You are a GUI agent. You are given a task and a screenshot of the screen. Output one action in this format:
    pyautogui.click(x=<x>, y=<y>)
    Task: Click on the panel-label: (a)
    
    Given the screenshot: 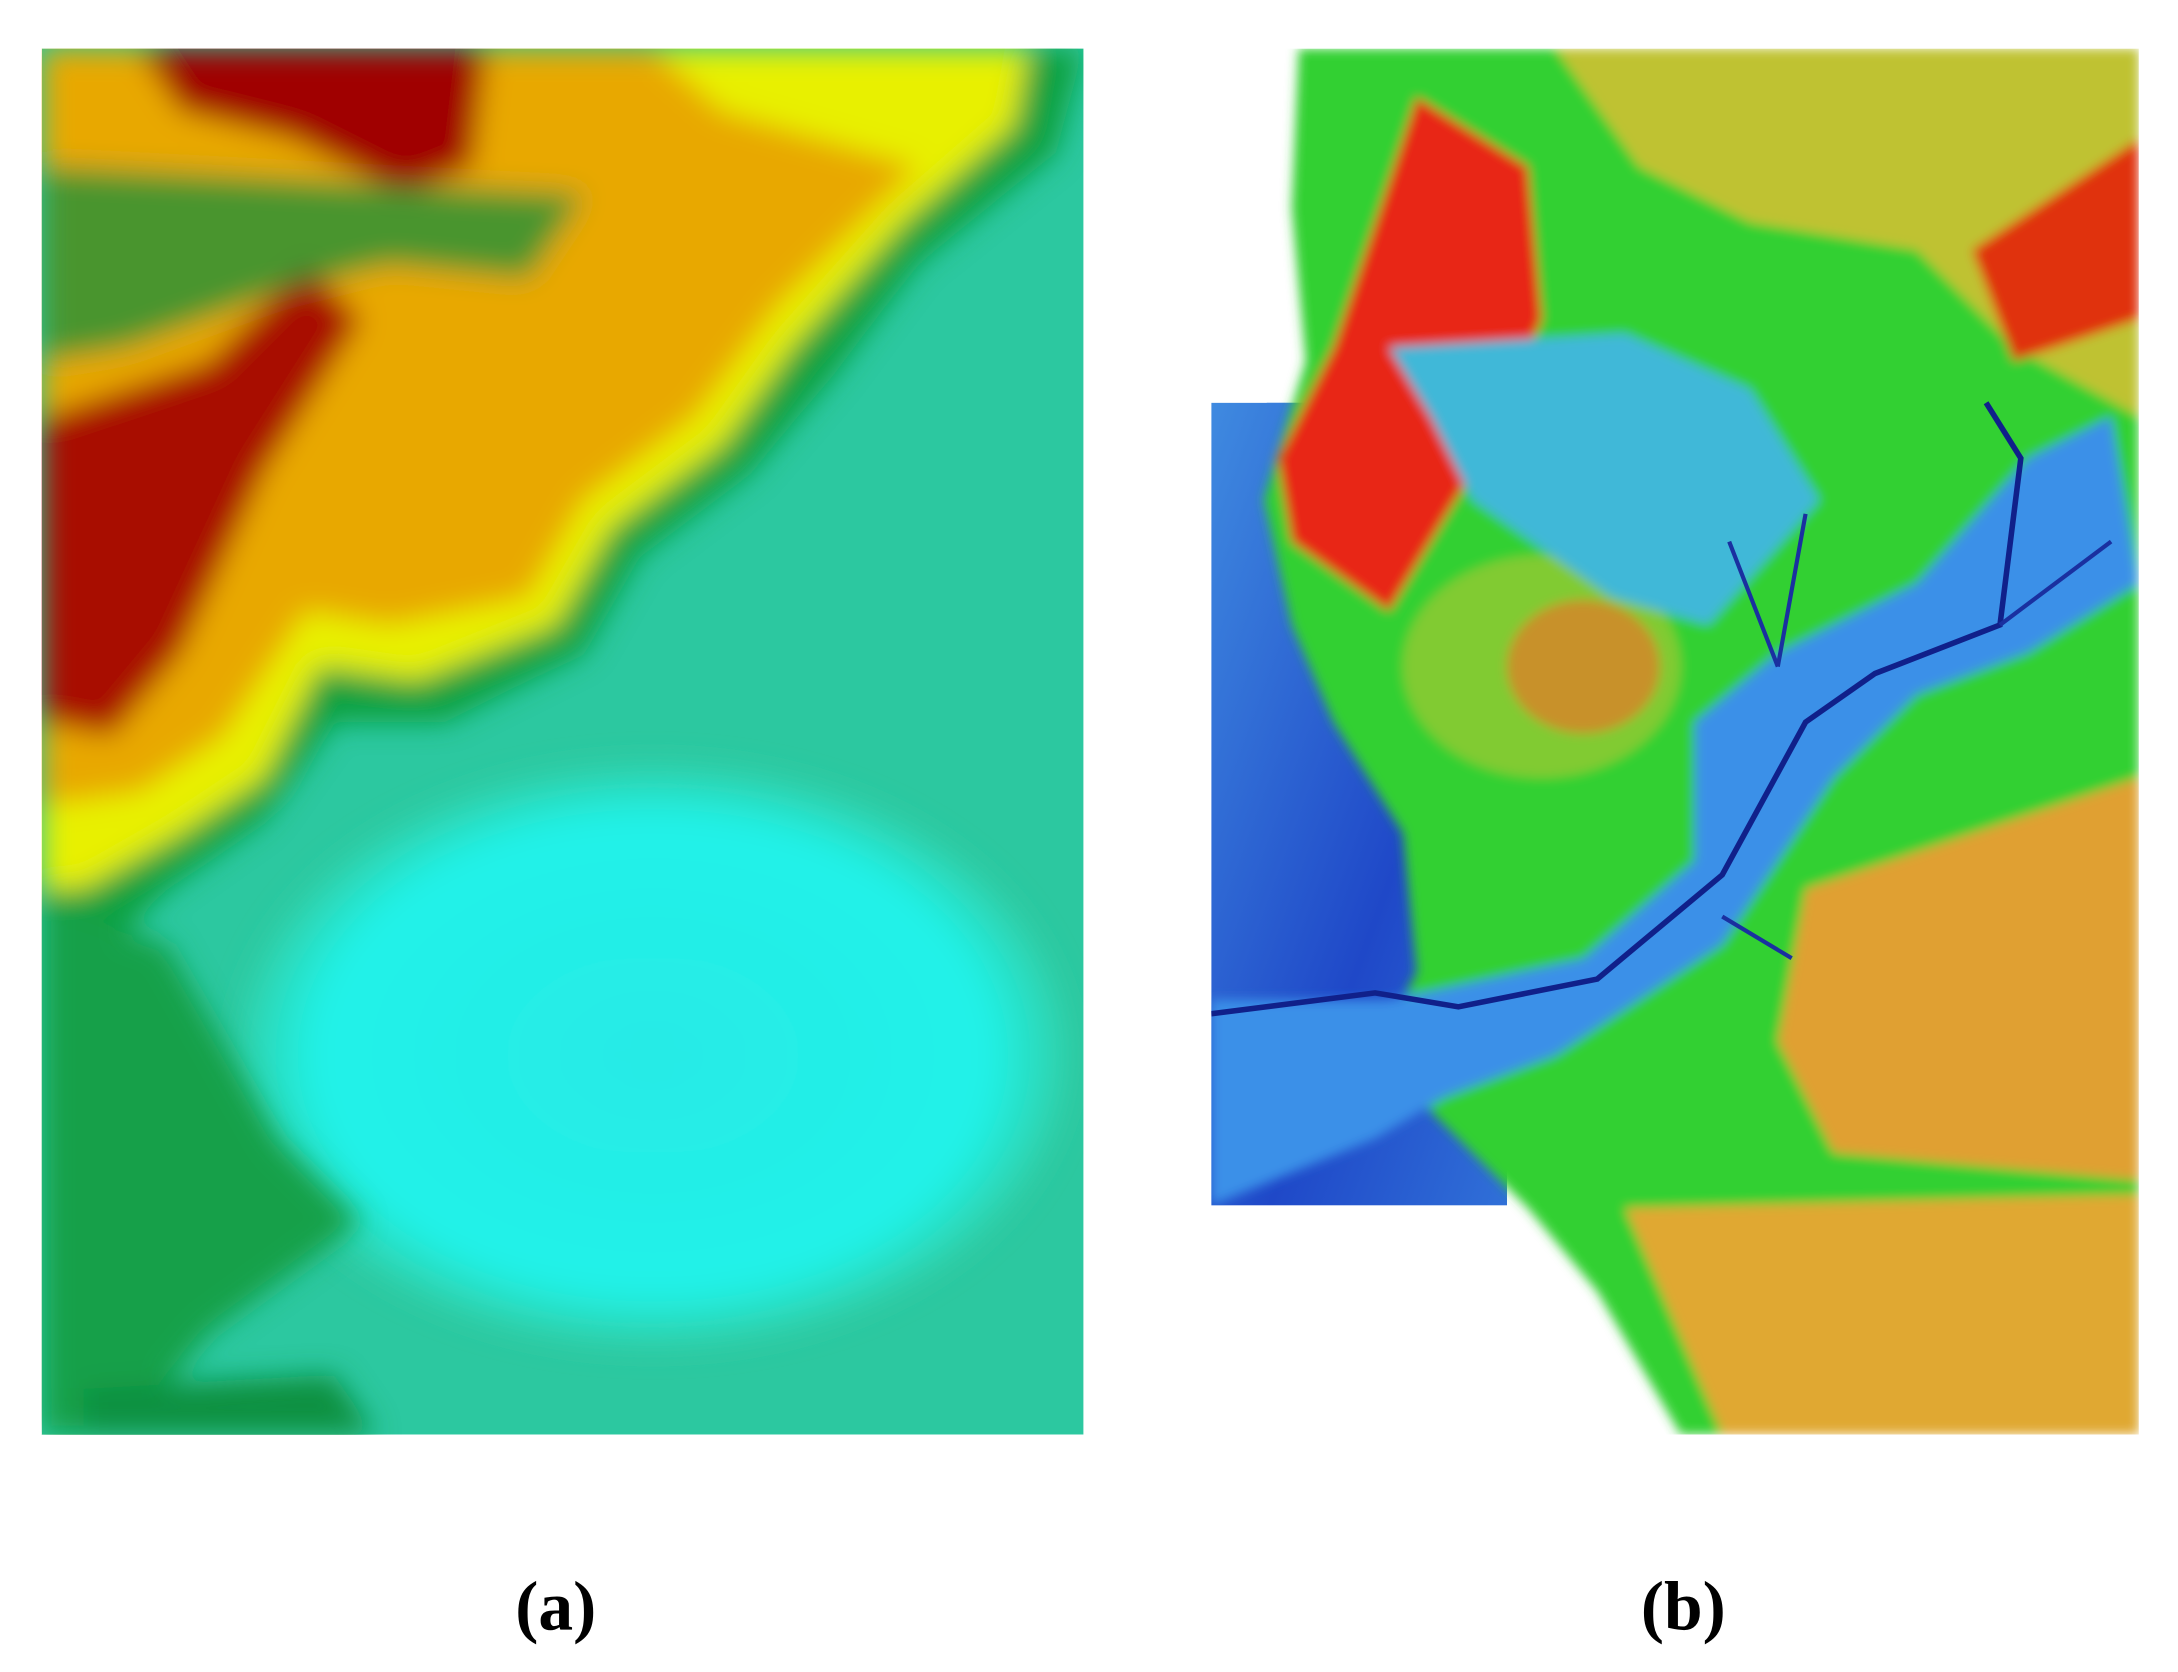 What is the action you would take?
    pyautogui.click(x=555, y=1607)
    